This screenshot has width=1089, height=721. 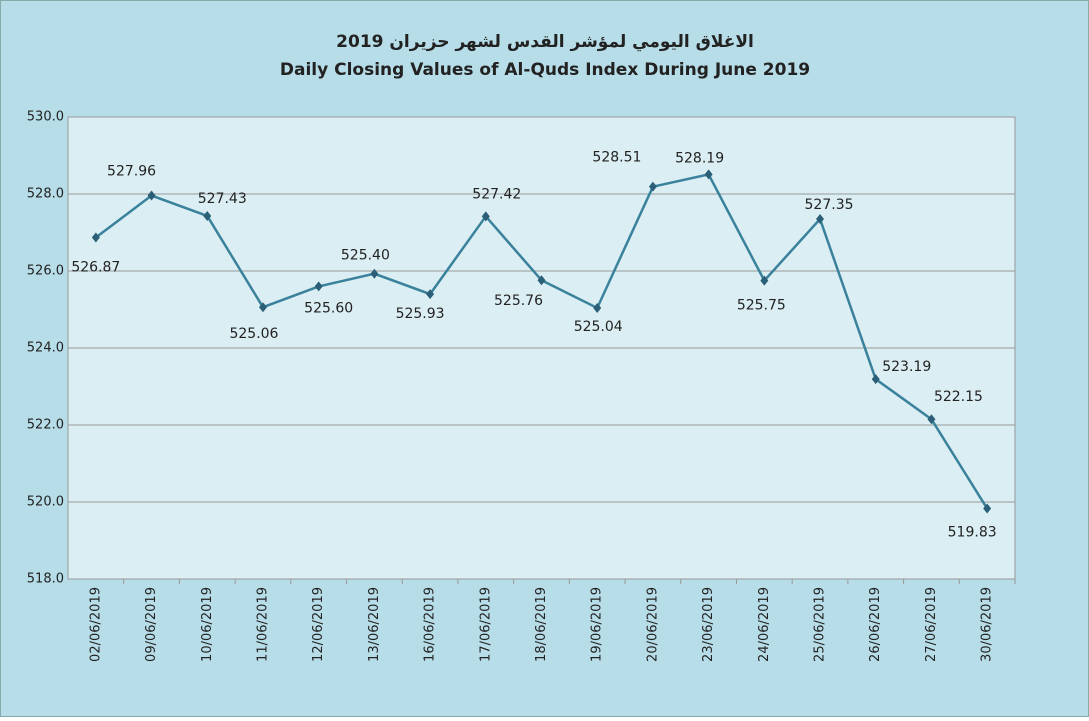 I want to click on x-tick-label: 26/06/2019, so click(x=875, y=624).